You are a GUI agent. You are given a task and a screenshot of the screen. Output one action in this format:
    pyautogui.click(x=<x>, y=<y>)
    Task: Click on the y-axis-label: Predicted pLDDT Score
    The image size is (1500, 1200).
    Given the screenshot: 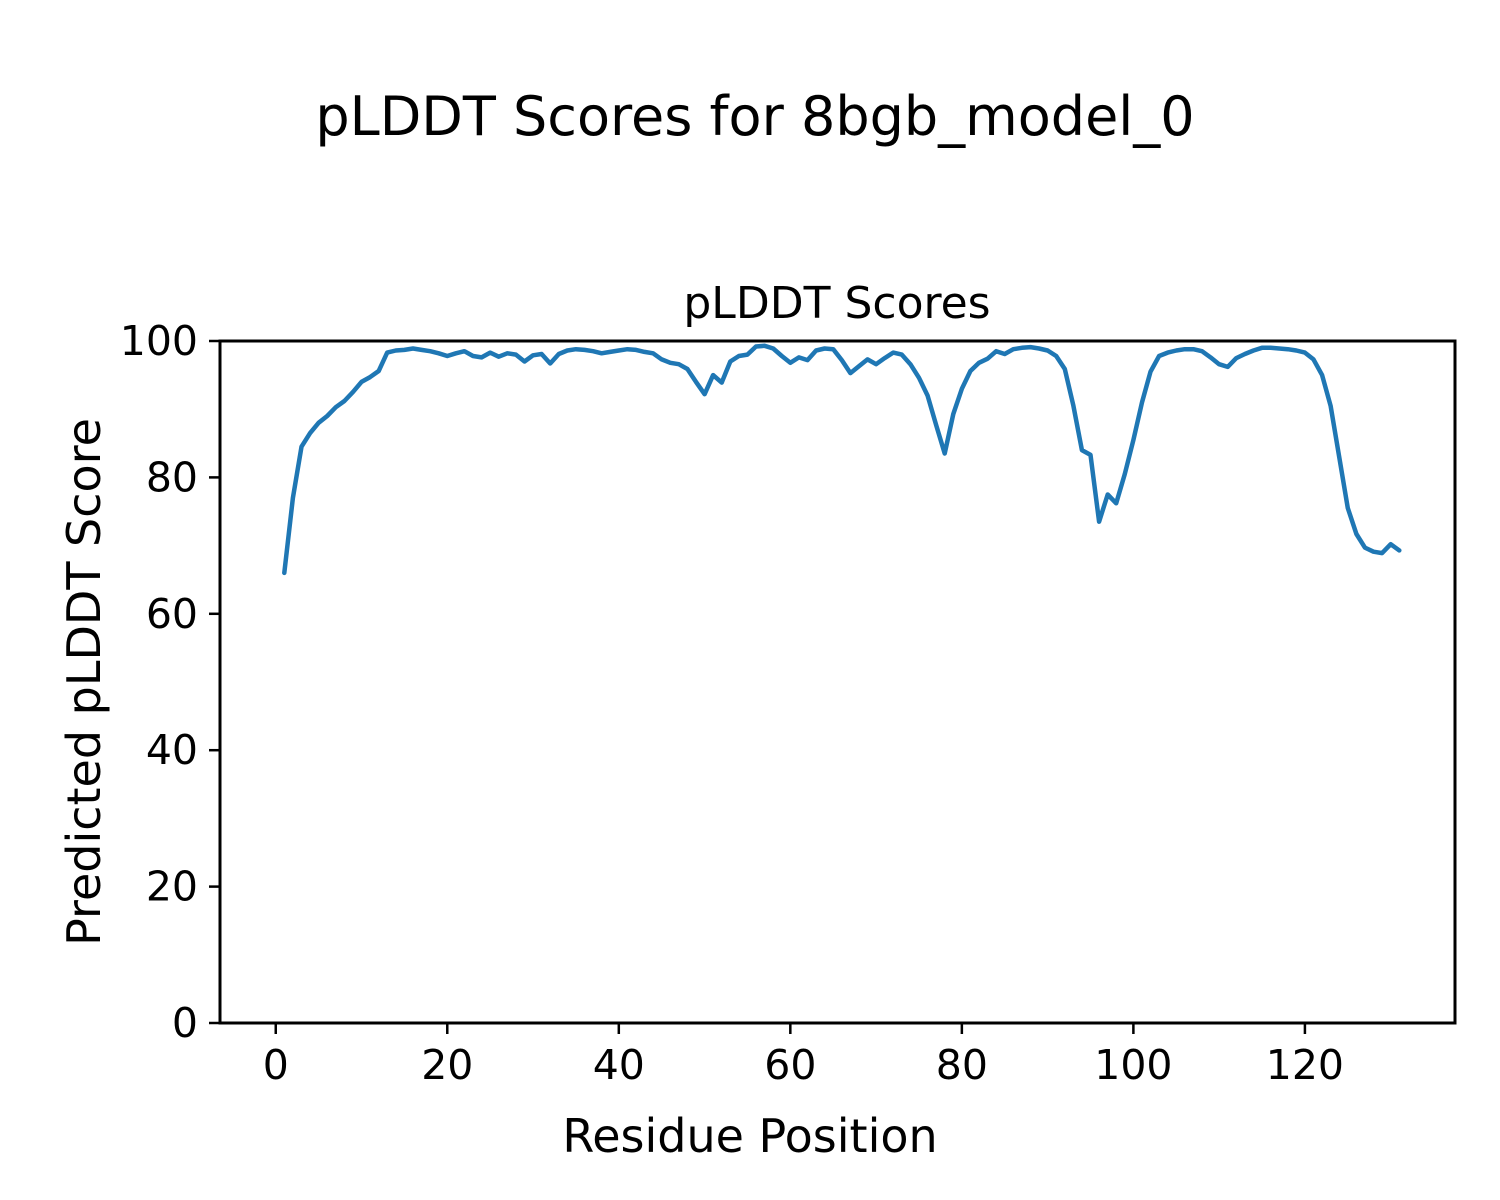 What is the action you would take?
    pyautogui.click(x=84, y=682)
    